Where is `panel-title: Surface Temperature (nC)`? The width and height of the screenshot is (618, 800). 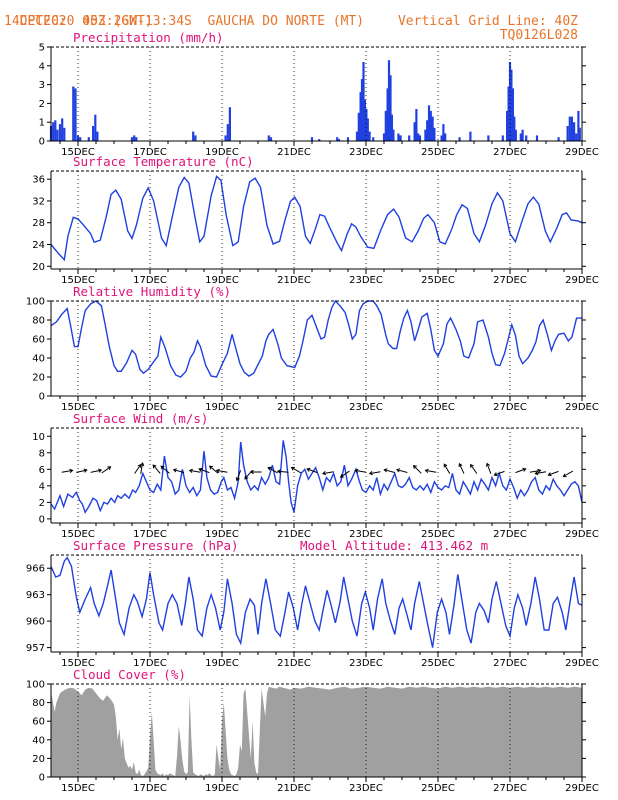 panel-title: Surface Temperature (nC) is located at coordinates (163, 161).